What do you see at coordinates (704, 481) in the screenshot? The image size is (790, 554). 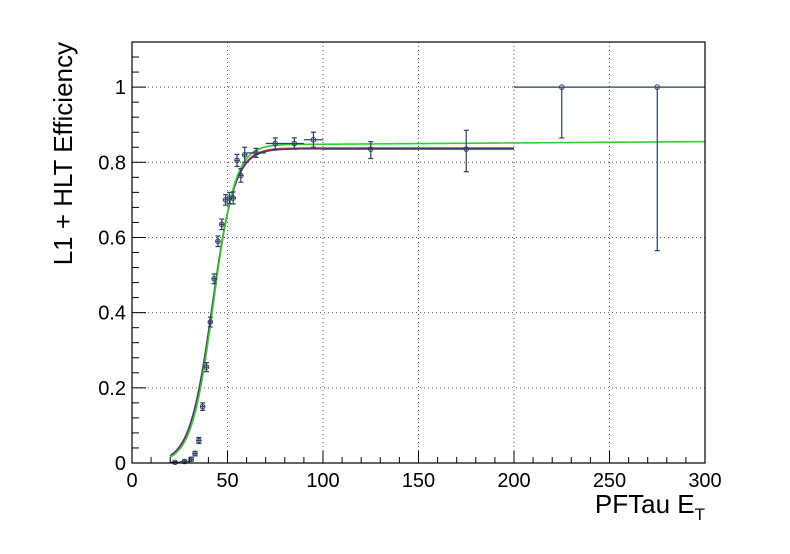 I see `x-tick-label-6: 300` at bounding box center [704, 481].